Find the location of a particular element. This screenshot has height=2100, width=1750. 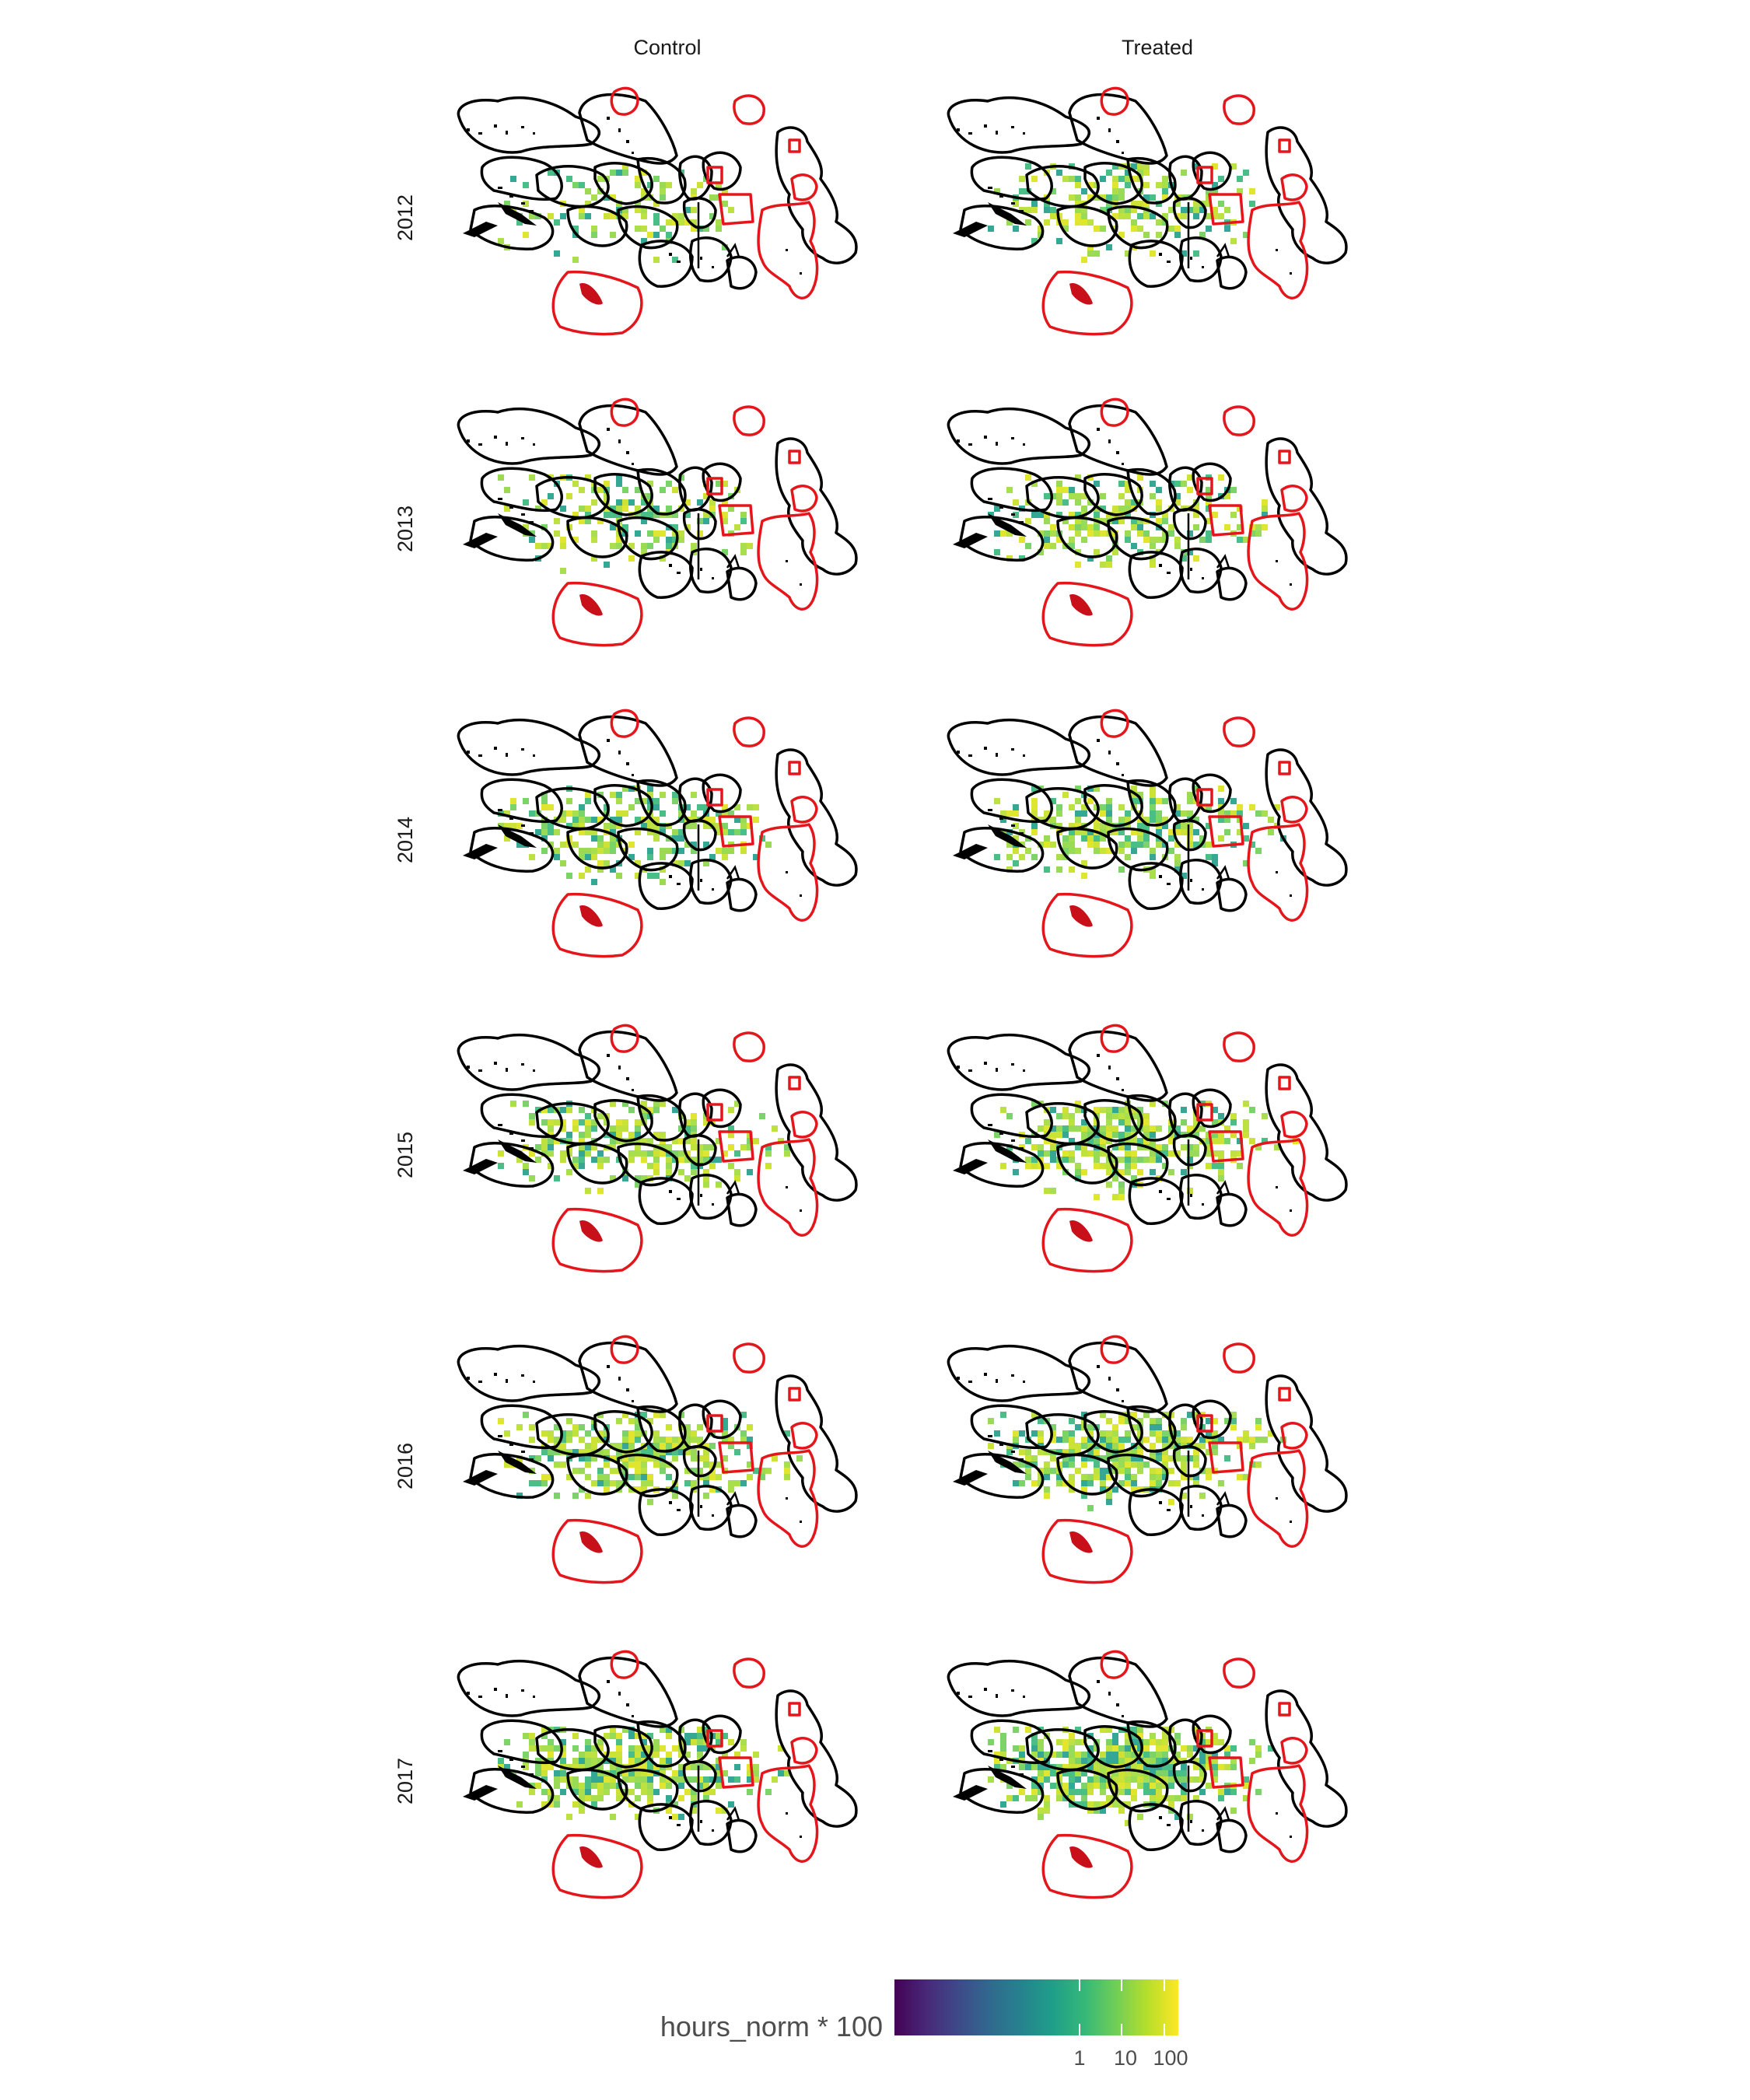

map-panel-control-2012 is located at coordinates (657, 211).